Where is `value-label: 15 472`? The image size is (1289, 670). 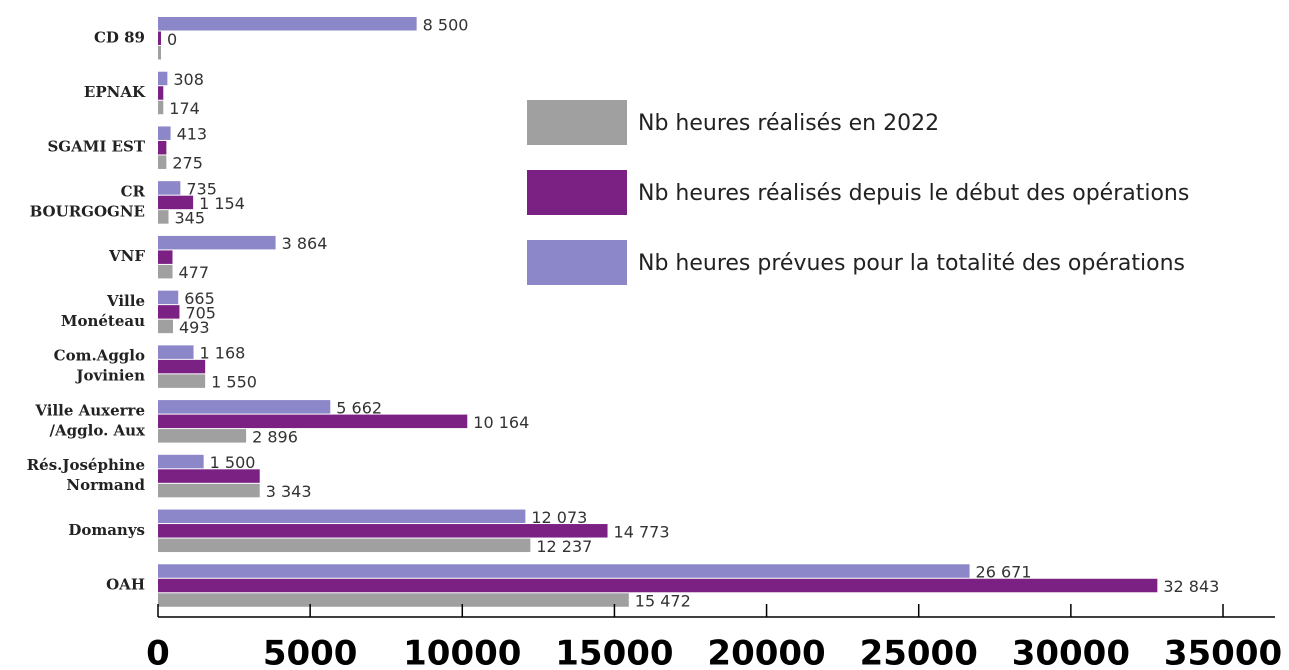 value-label: 15 472 is located at coordinates (663, 601).